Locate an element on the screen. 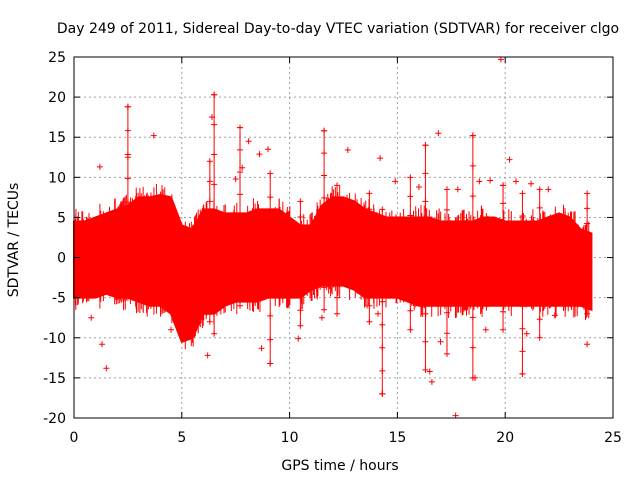  y-tick-label: 10 is located at coordinates (57, 178).